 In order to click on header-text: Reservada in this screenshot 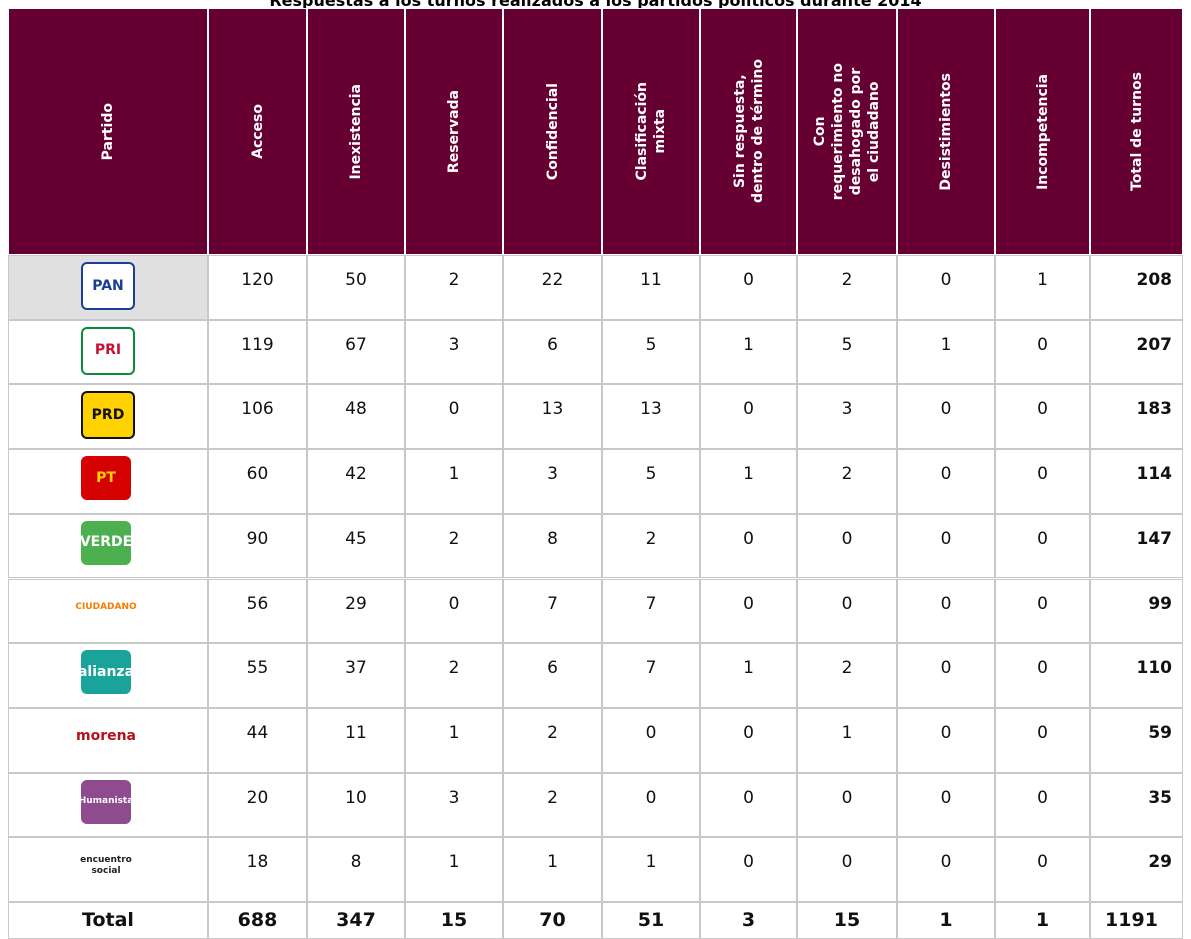, I will do `click(454, 131)`.